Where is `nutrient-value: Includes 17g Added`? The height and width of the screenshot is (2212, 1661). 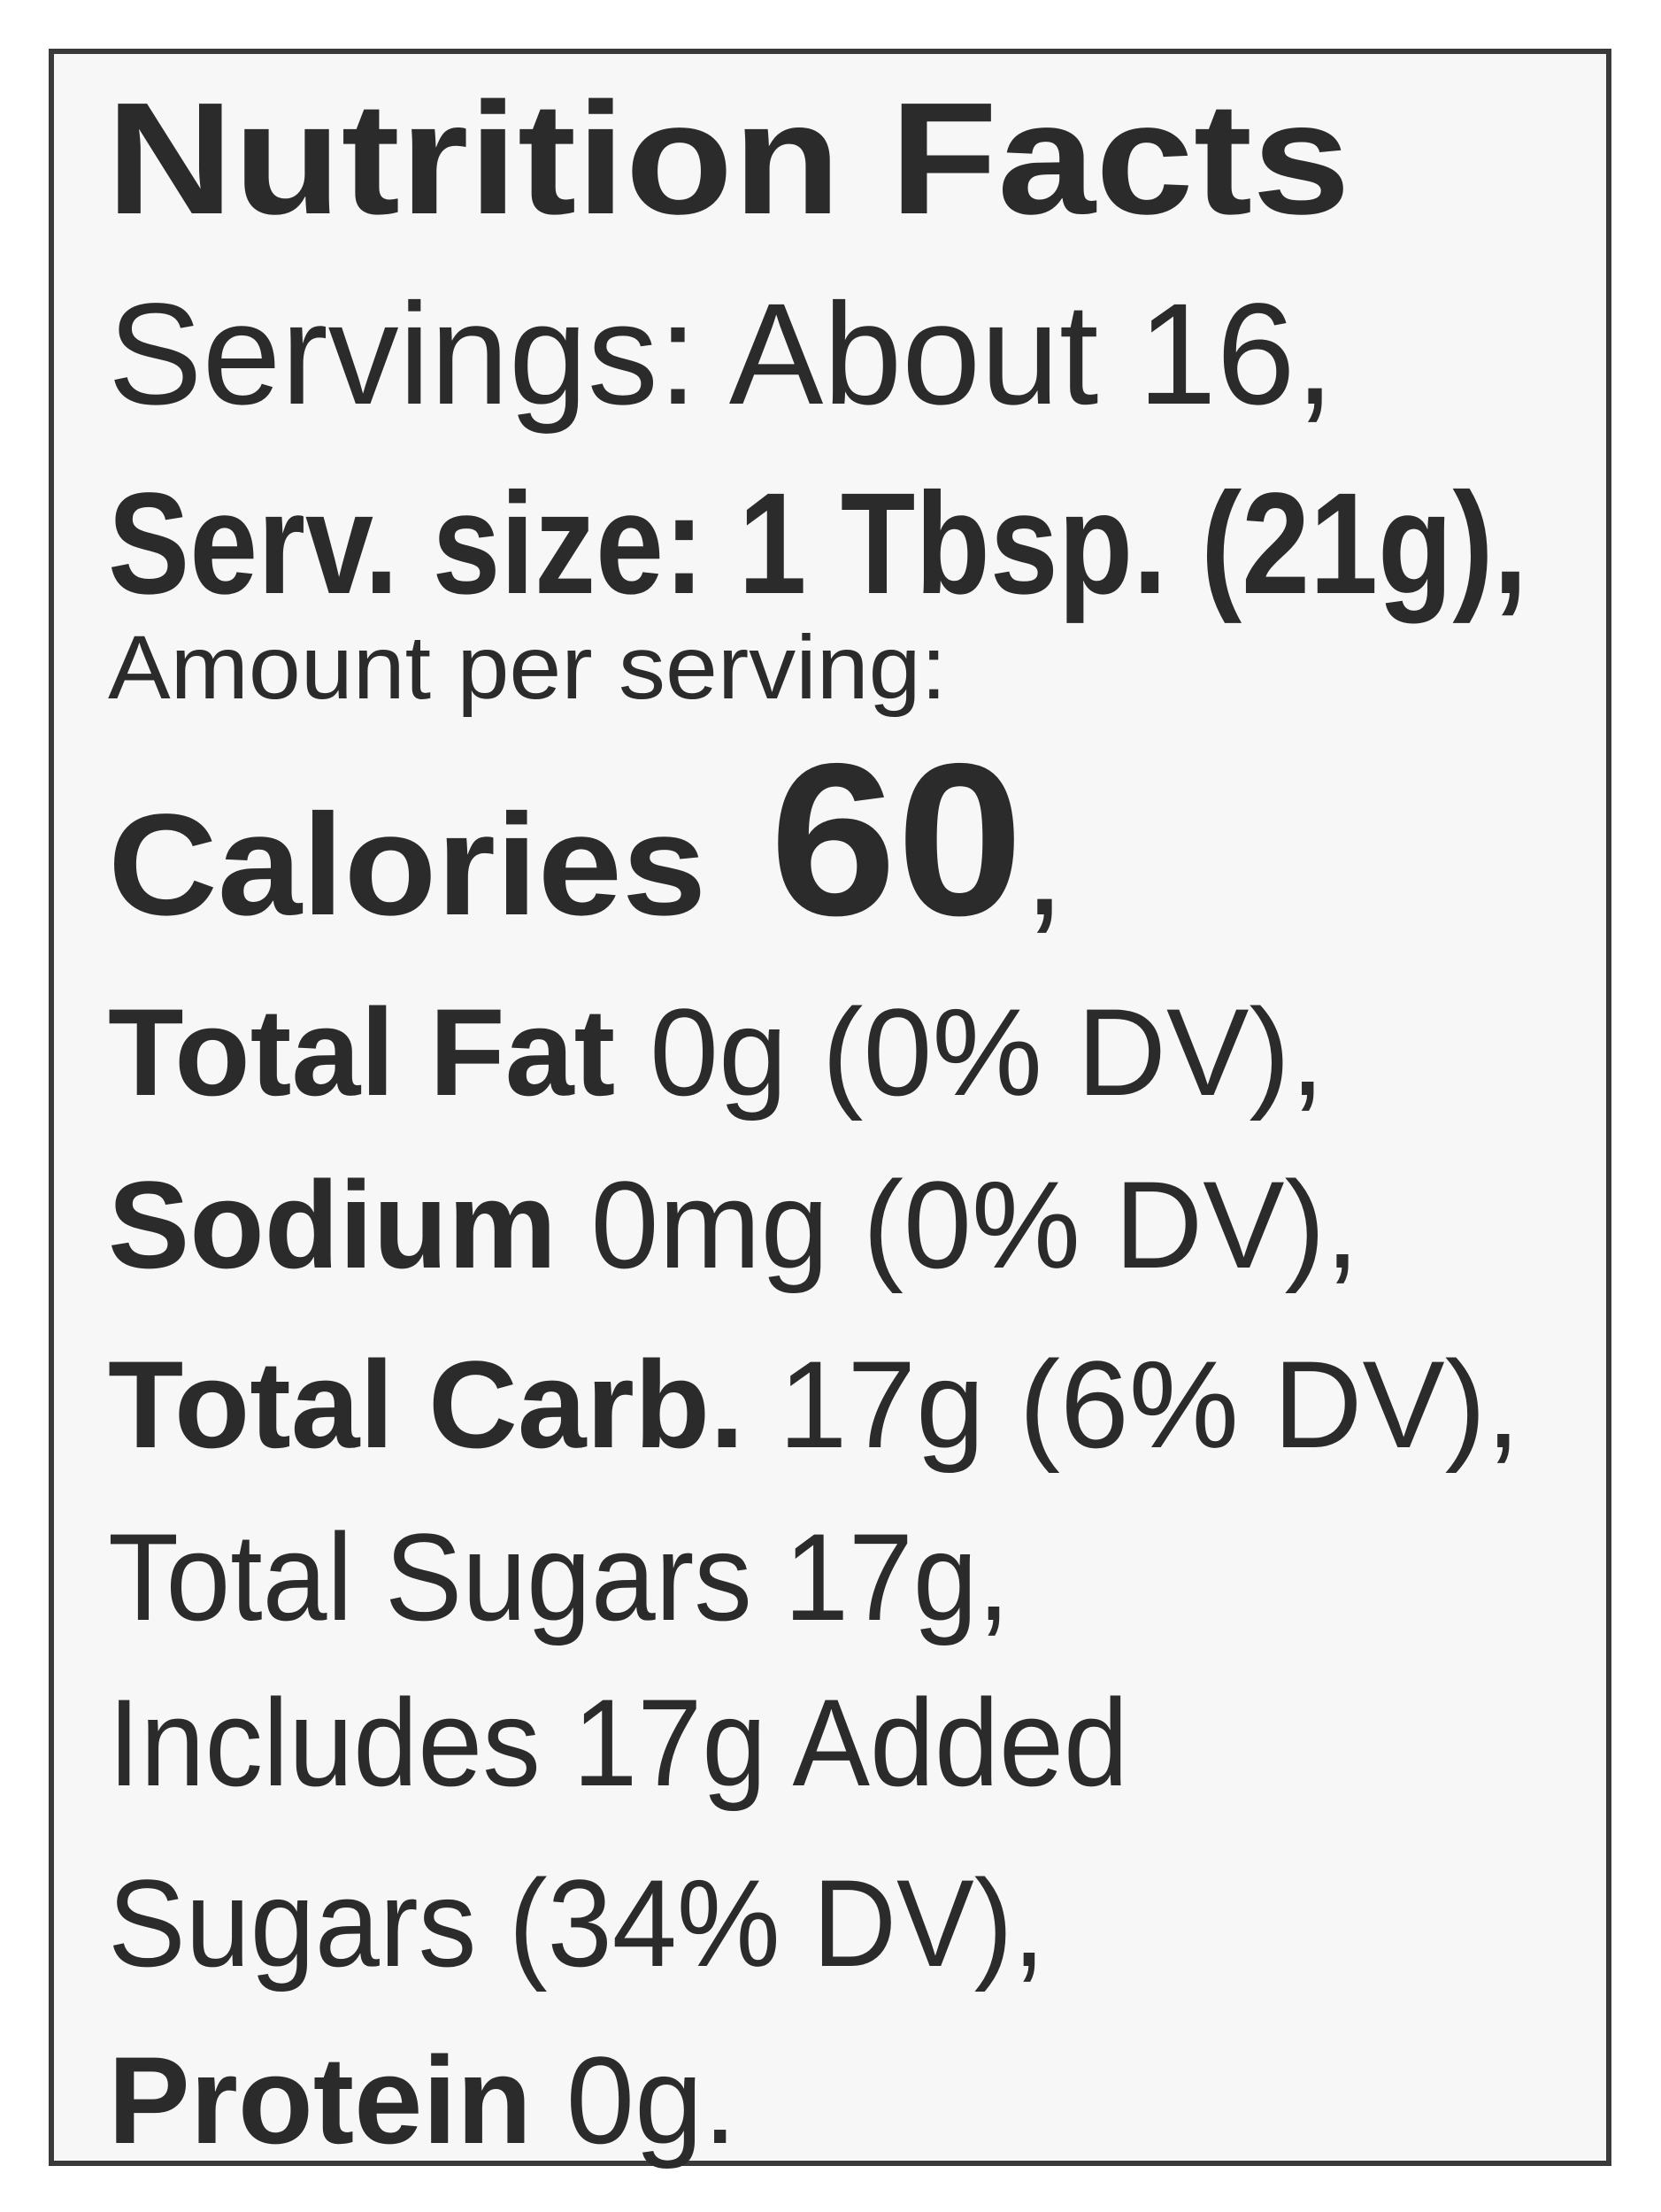 nutrient-value: Includes 17g Added is located at coordinates (618, 1742).